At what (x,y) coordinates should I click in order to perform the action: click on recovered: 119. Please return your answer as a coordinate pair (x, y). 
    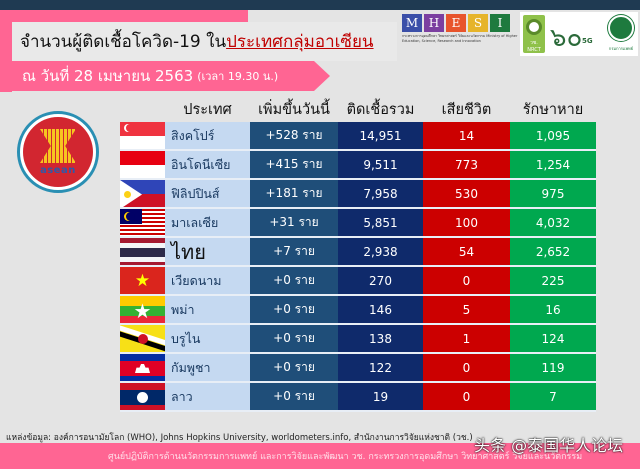
    Looking at the image, I should click on (553, 367).